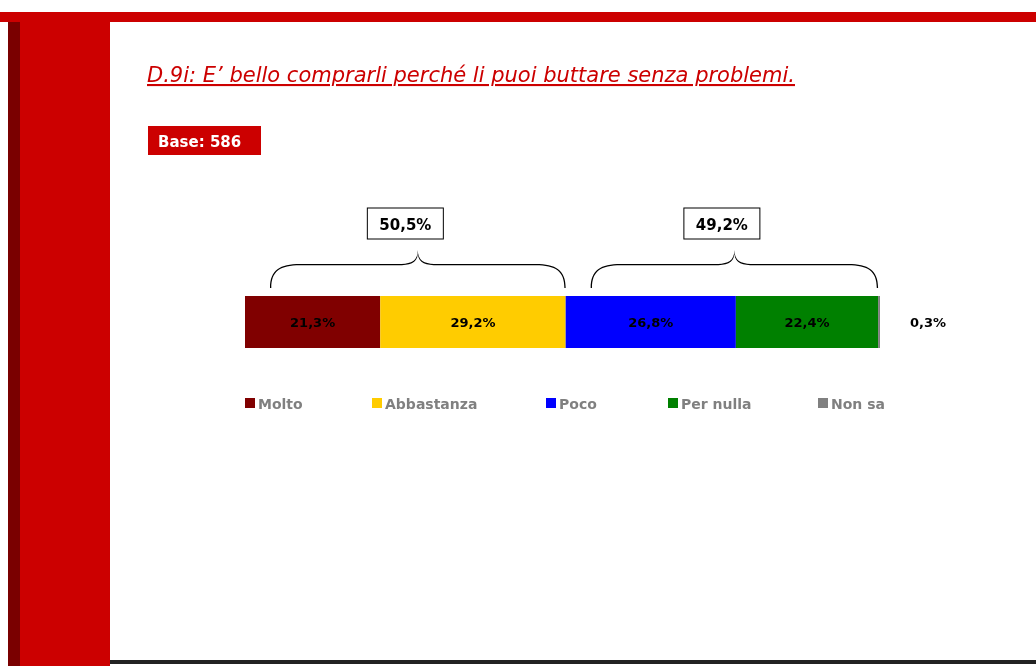 The height and width of the screenshot is (666, 1036). What do you see at coordinates (858, 404) in the screenshot?
I see `legend-label: Non sa` at bounding box center [858, 404].